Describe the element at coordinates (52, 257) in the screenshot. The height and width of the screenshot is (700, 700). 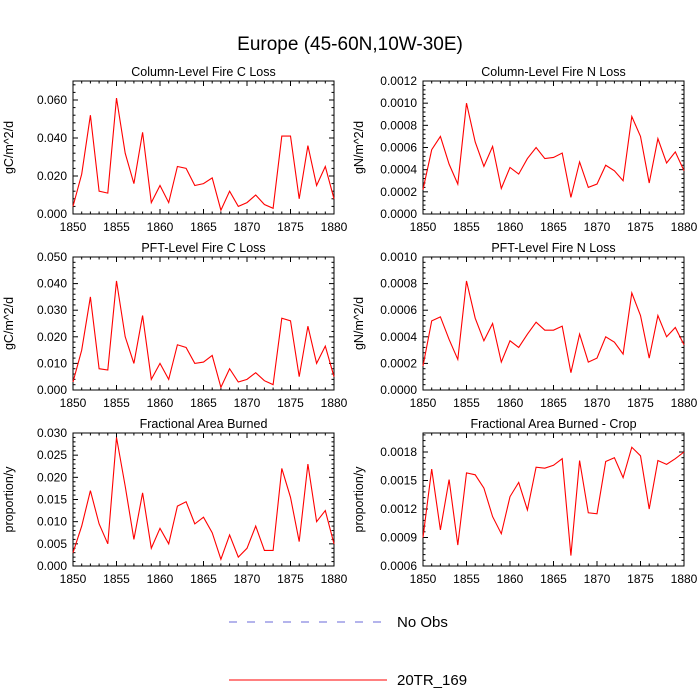
I see `y-tick-label: 0.050` at that location.